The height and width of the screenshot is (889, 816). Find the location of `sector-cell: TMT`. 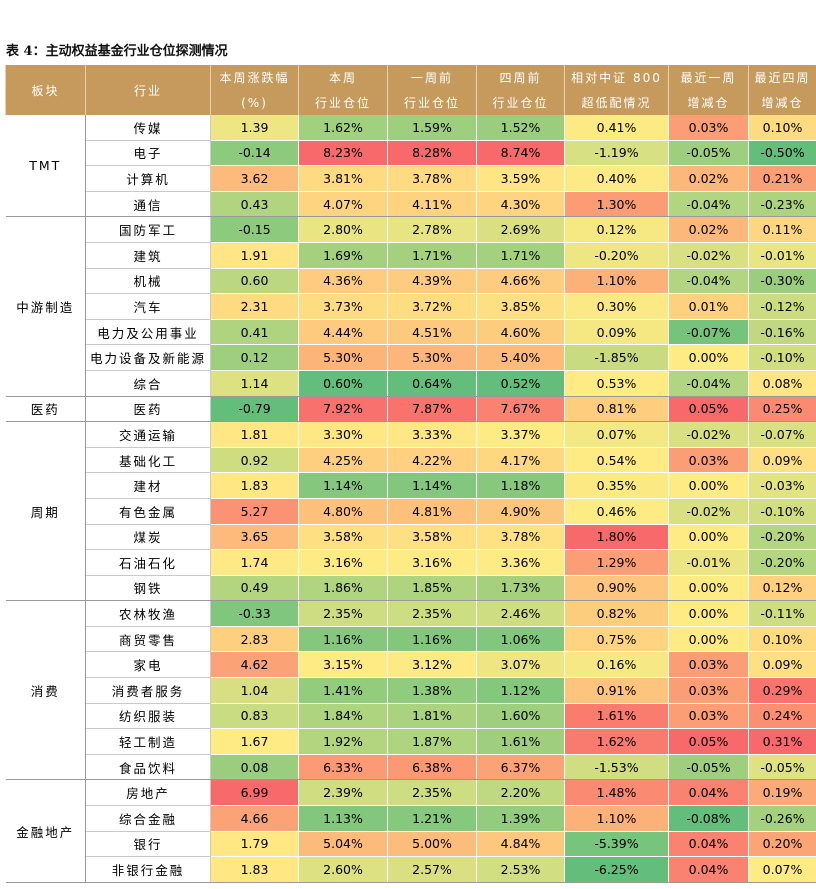

sector-cell: TMT is located at coordinates (45, 166).